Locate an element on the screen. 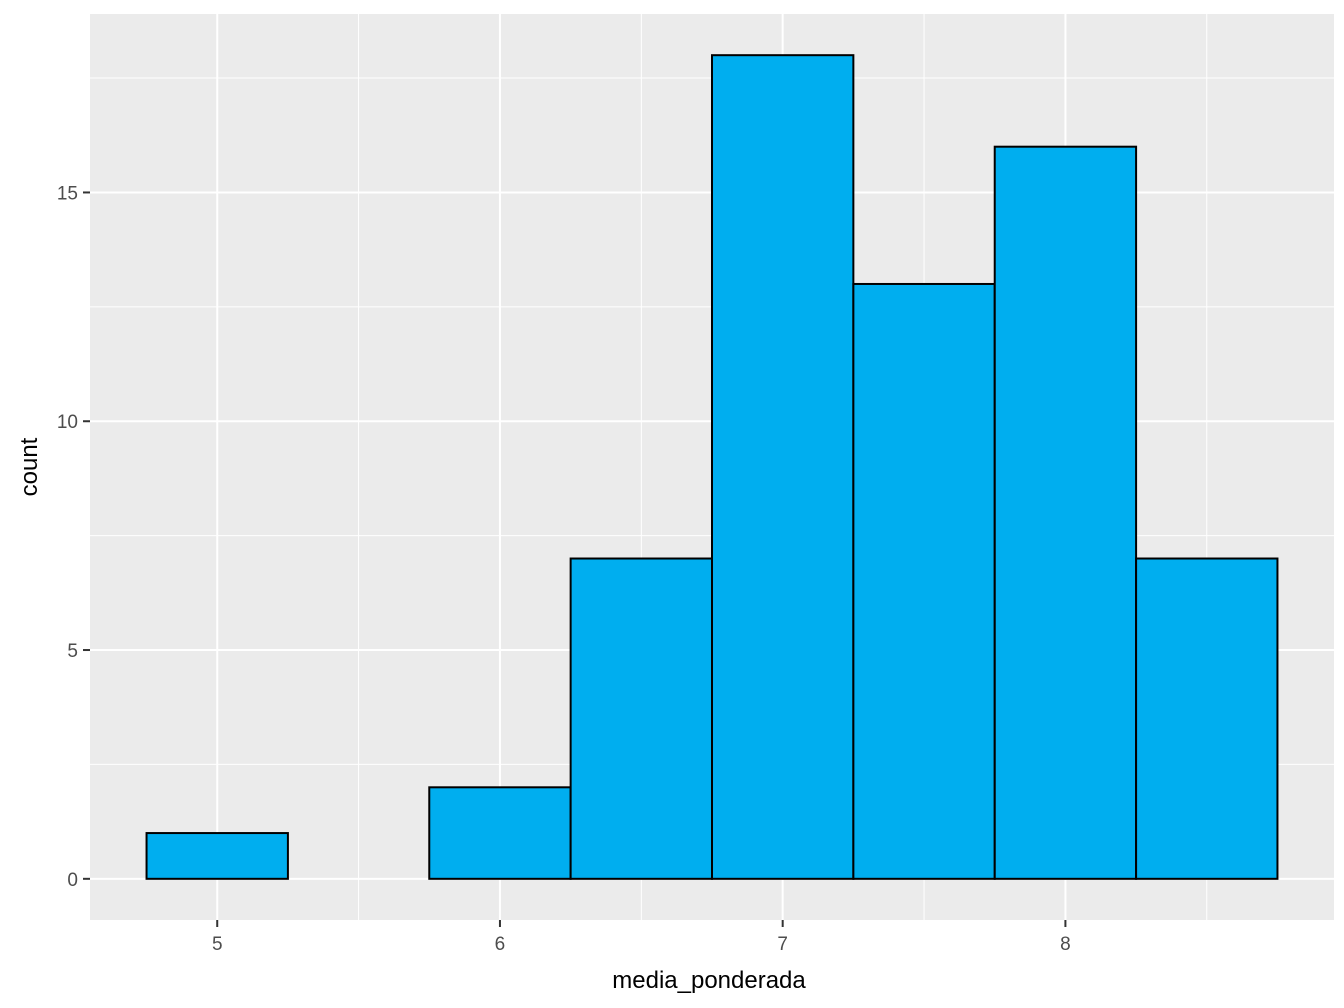 Image resolution: width=1344 pixels, height=1008 pixels. y-axis: 0 5 10 15 is located at coordinates (73, 537).